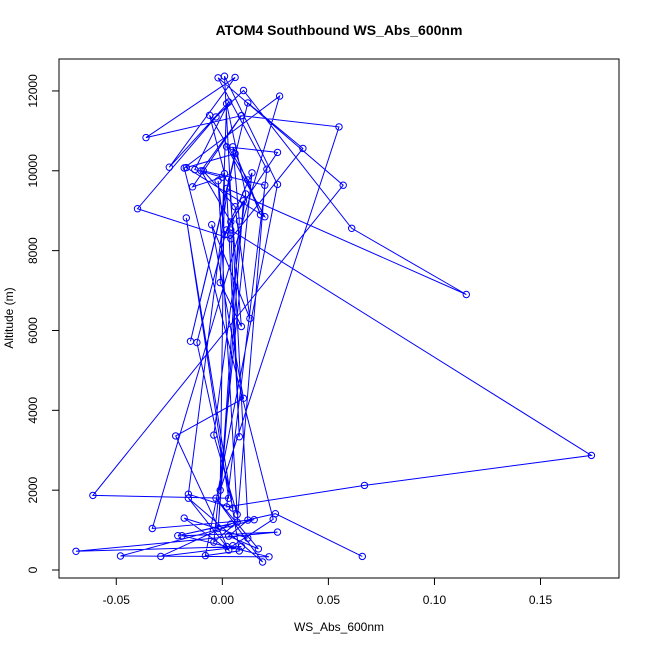  What do you see at coordinates (33, 569) in the screenshot?
I see `y-tick-label: 0` at bounding box center [33, 569].